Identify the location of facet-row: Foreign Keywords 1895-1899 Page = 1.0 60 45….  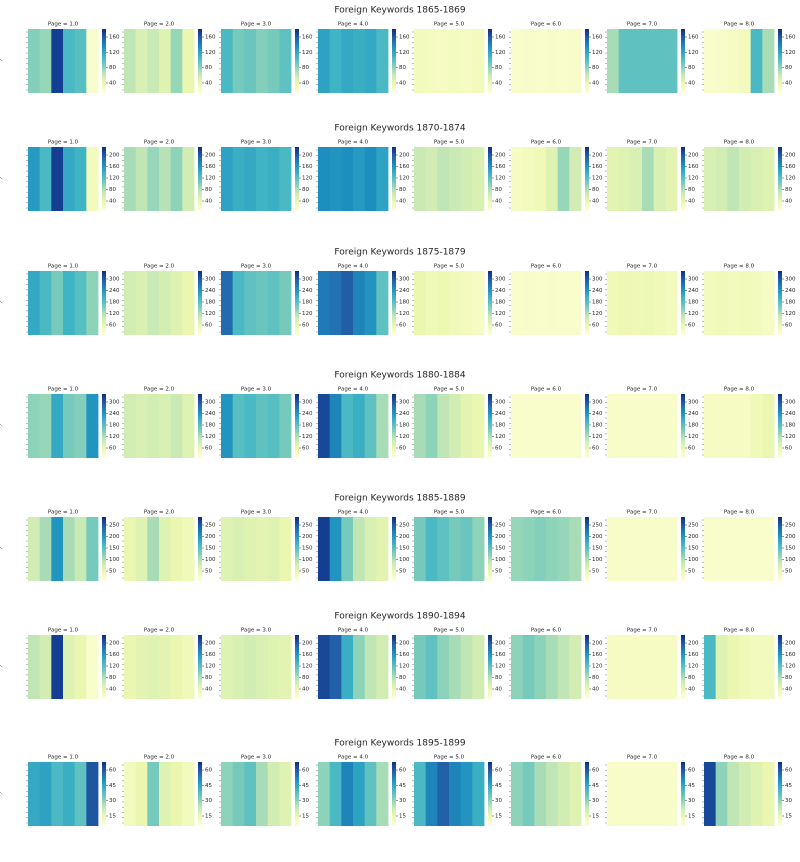
(396, 782).